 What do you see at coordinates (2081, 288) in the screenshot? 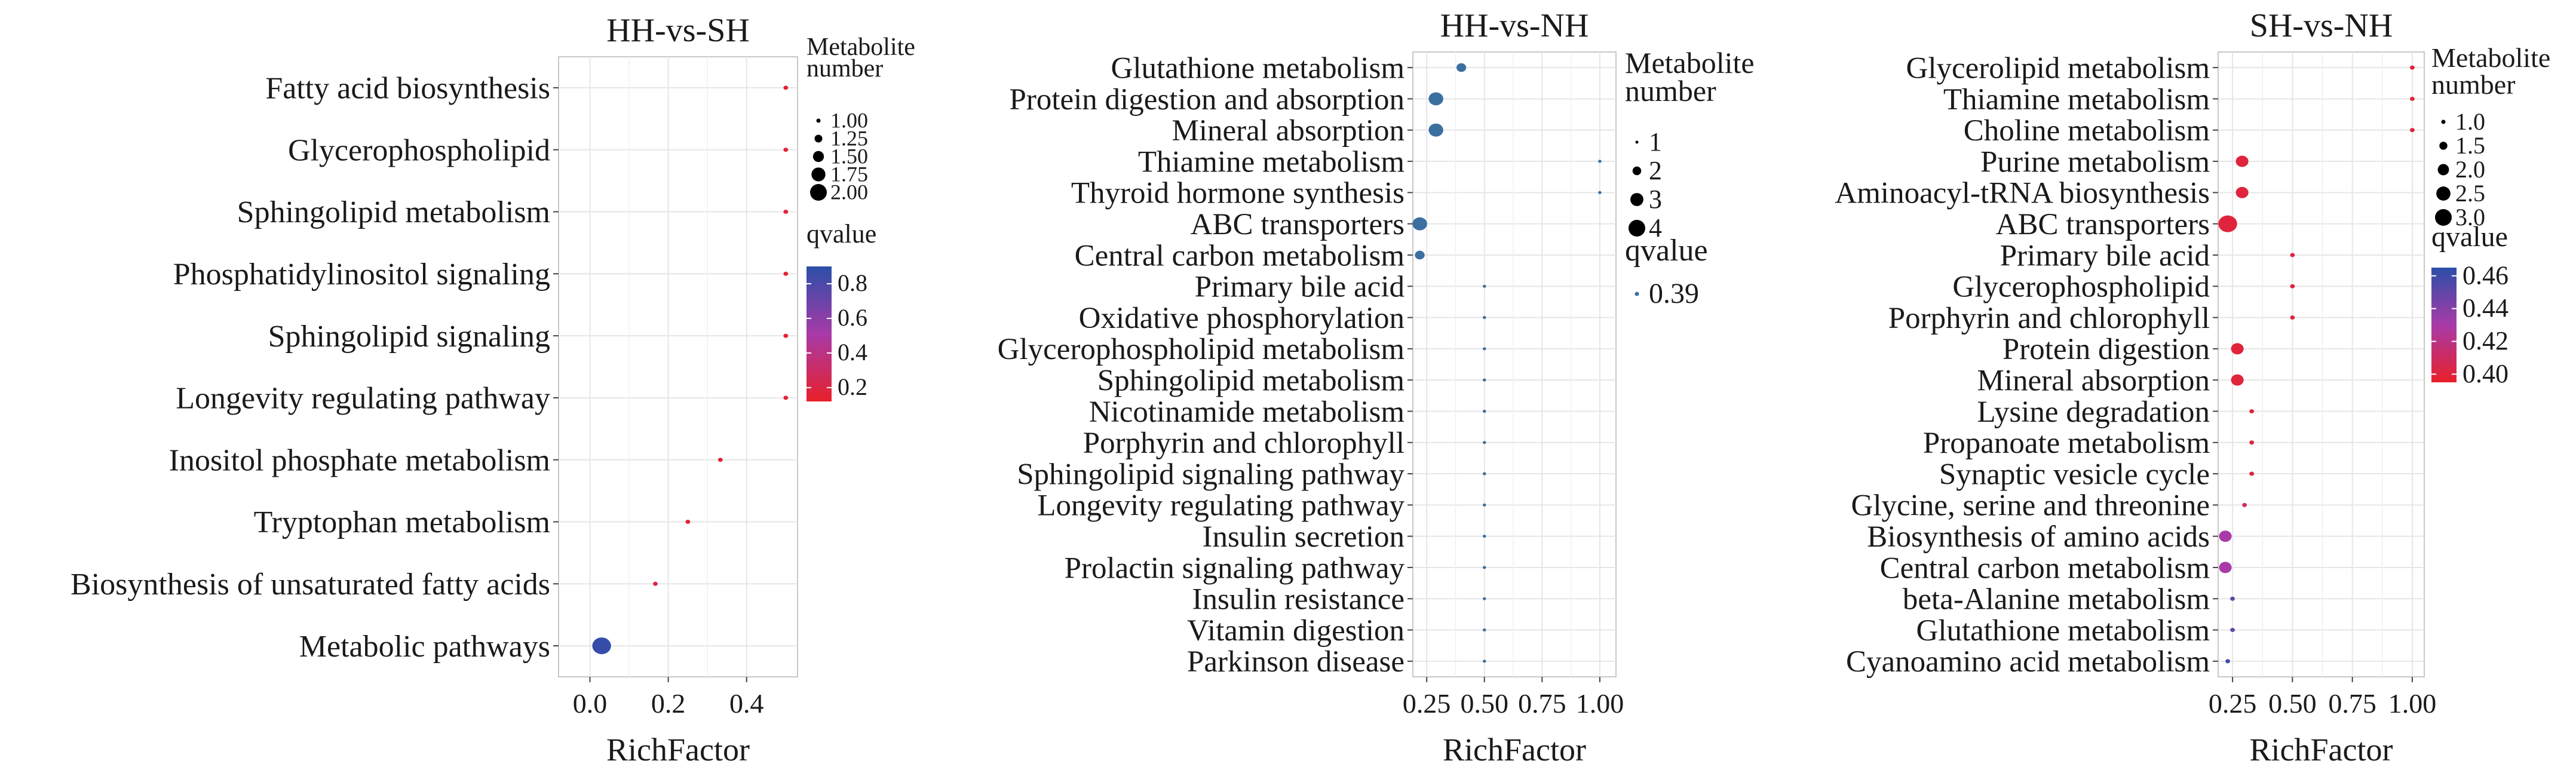
I see `category-label: Glycerophospholipid` at bounding box center [2081, 288].